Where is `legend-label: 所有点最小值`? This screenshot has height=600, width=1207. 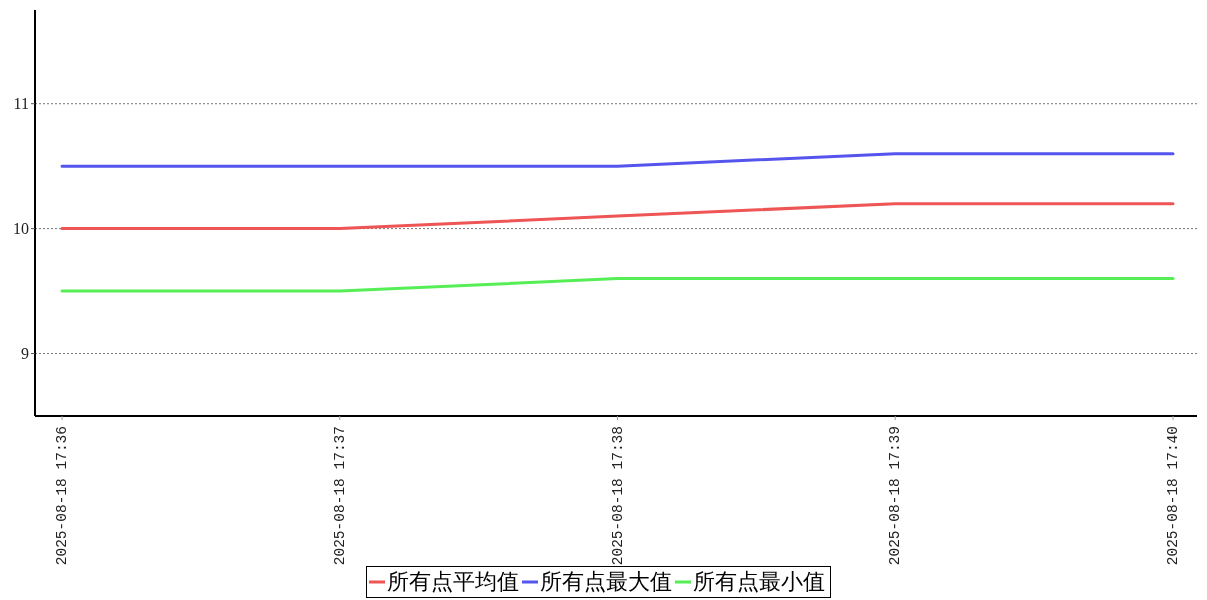 legend-label: 所有点最小值 is located at coordinates (759, 582).